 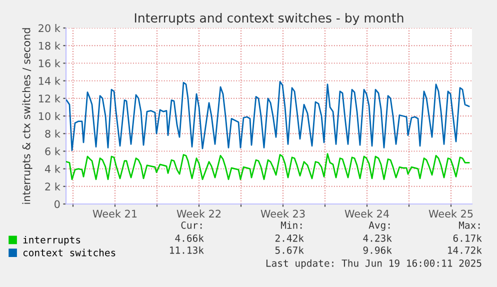 What do you see at coordinates (374, 264) in the screenshot?
I see `text: Last update: Thu Jun 19 16:00:11 2025` at bounding box center [374, 264].